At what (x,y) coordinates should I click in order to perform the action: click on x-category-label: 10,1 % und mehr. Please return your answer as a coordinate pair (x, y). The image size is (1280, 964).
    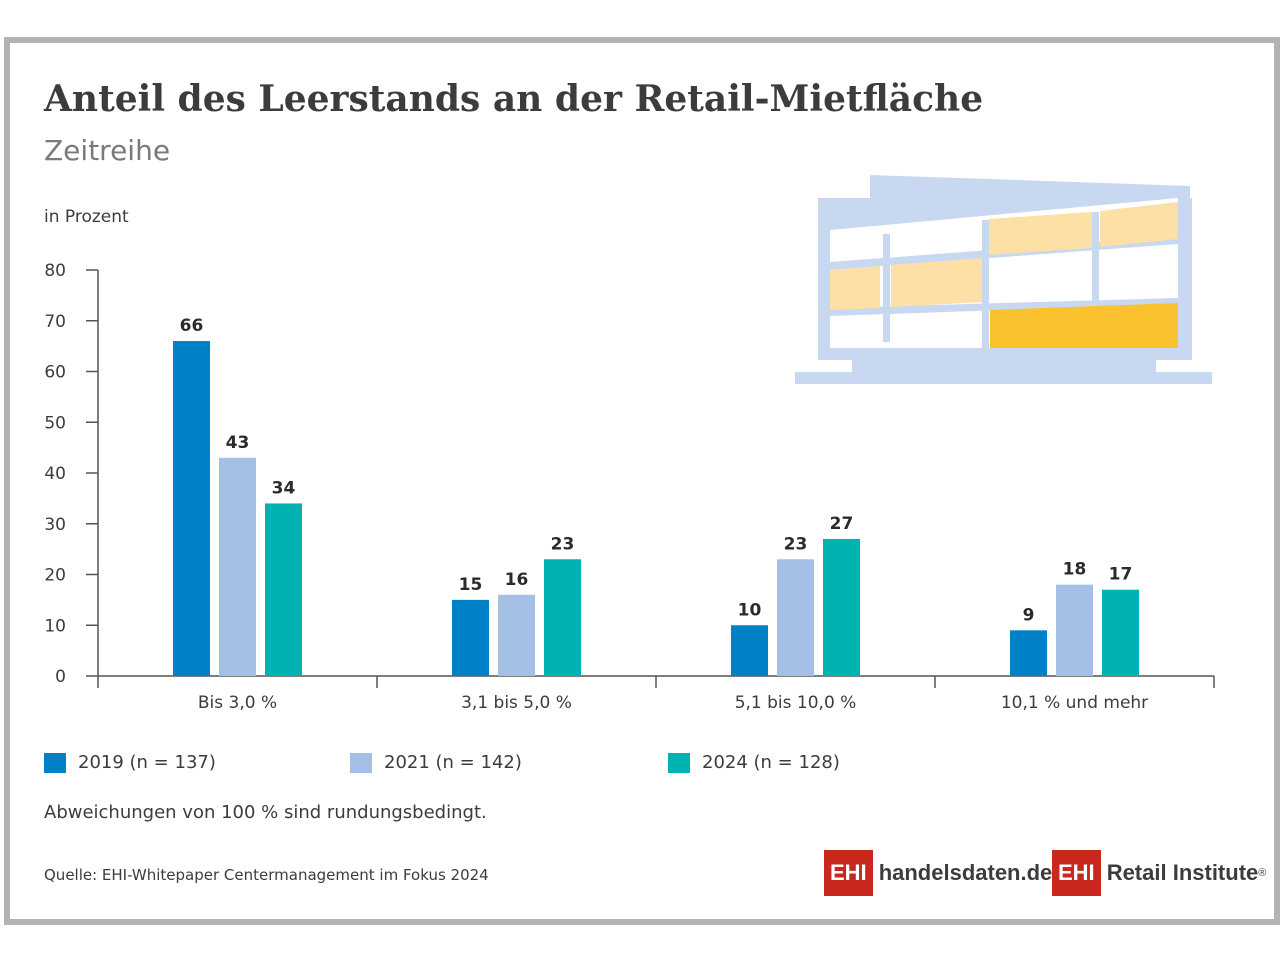
    Looking at the image, I should click on (1074, 703).